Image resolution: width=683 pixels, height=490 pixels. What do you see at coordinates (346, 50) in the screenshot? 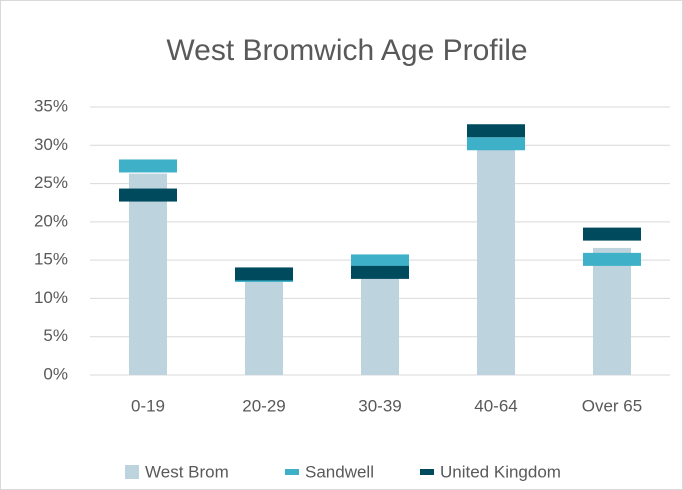
I see `chart-title: West Bromwich Age Profile` at bounding box center [346, 50].